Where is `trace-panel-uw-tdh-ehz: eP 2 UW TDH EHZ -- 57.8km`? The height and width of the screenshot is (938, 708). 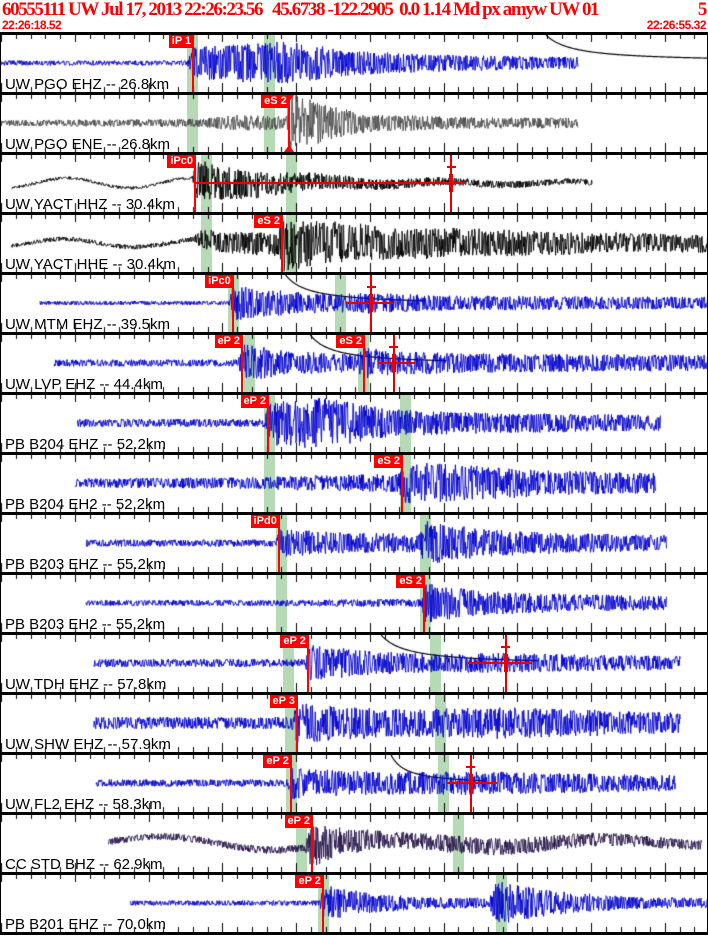 trace-panel-uw-tdh-ehz: eP 2 UW TDH EHZ -- 57.8km is located at coordinates (354, 665).